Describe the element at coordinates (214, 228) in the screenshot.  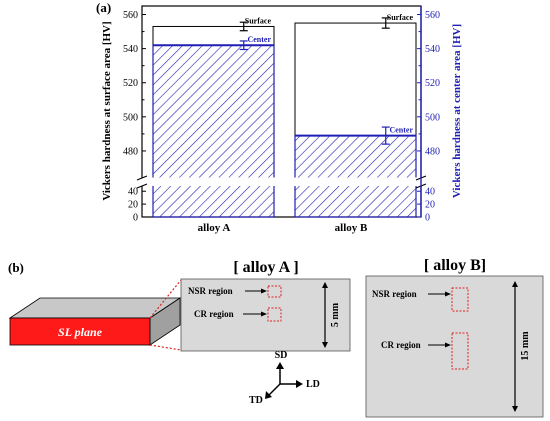
I see `x-tick-label-alloy-a: alloy A` at that location.